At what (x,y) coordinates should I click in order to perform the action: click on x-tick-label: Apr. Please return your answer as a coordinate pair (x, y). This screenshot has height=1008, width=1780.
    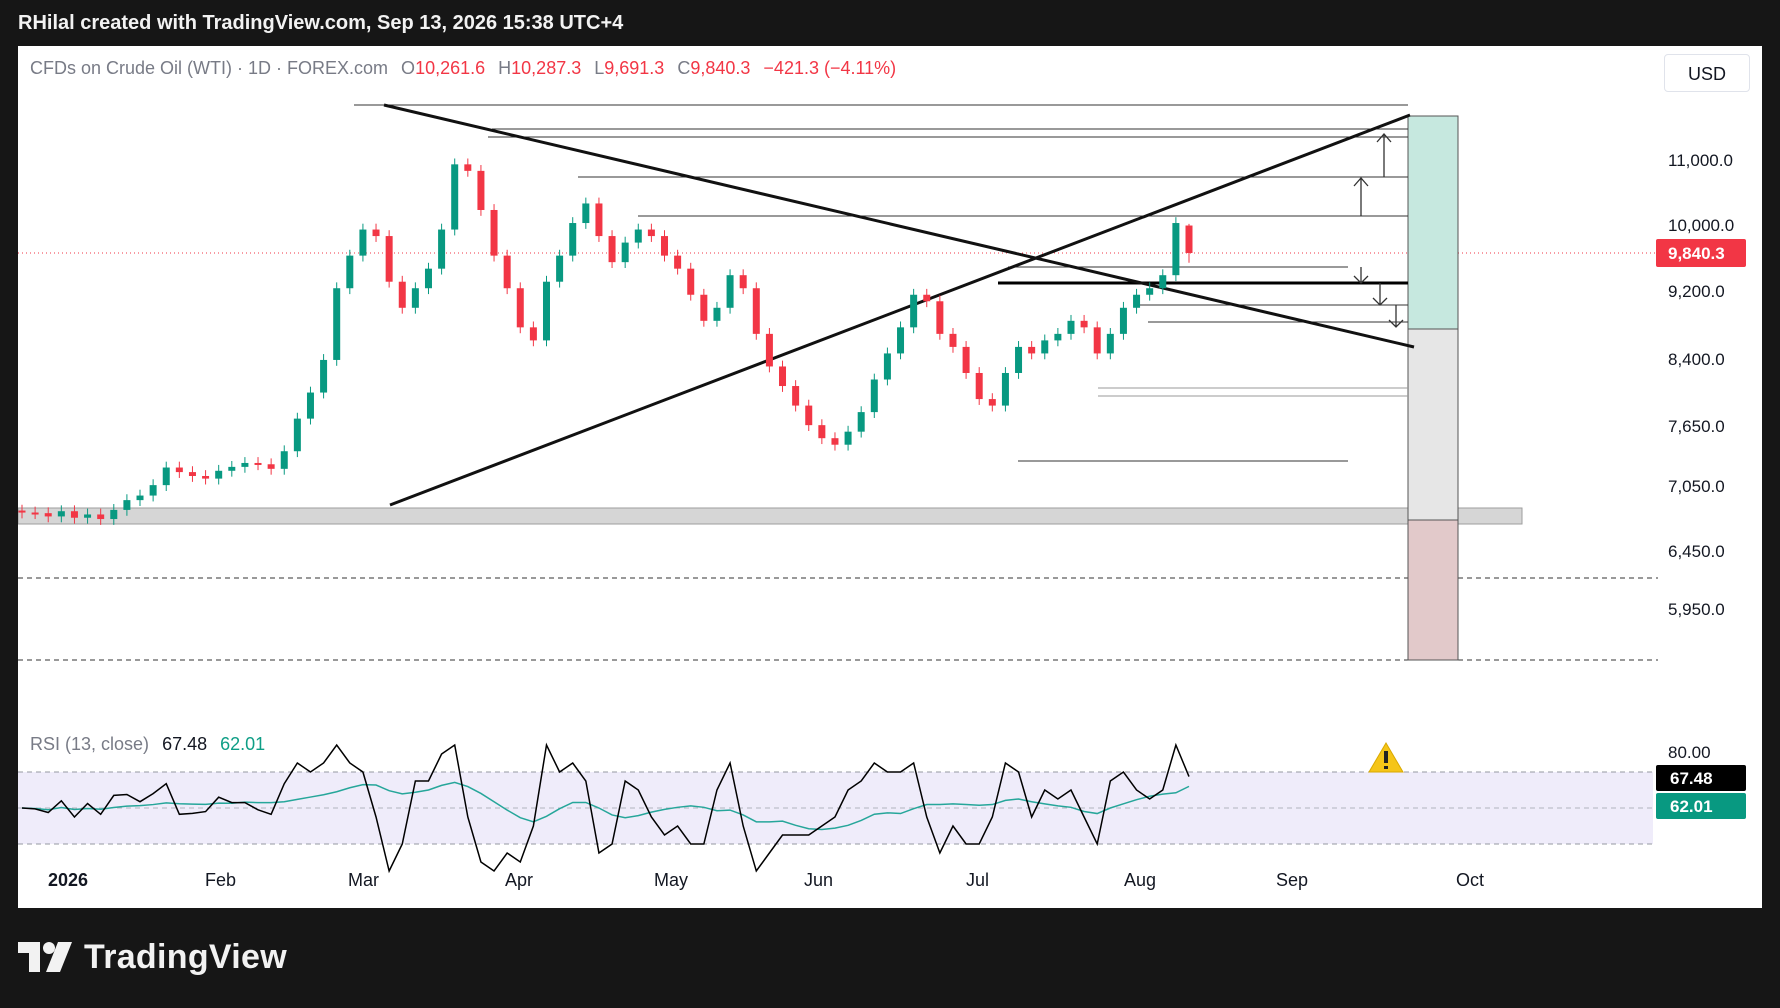
    Looking at the image, I should click on (519, 880).